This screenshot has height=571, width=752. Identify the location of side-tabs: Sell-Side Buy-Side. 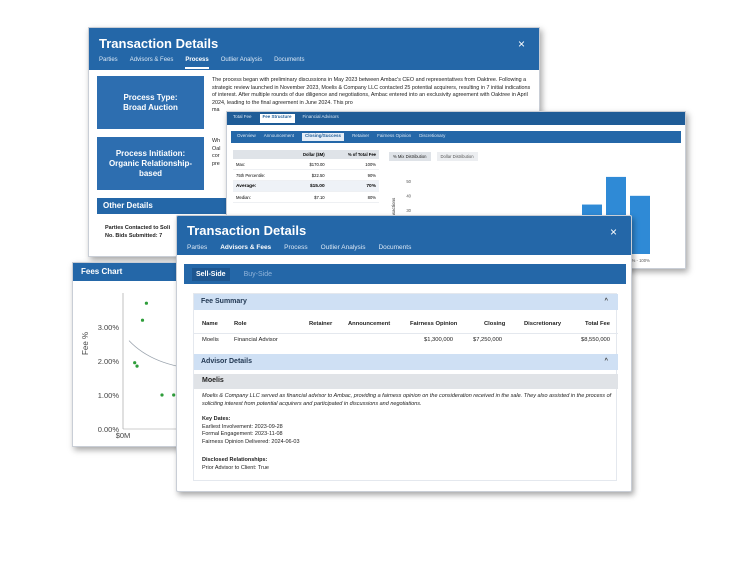
(405, 274).